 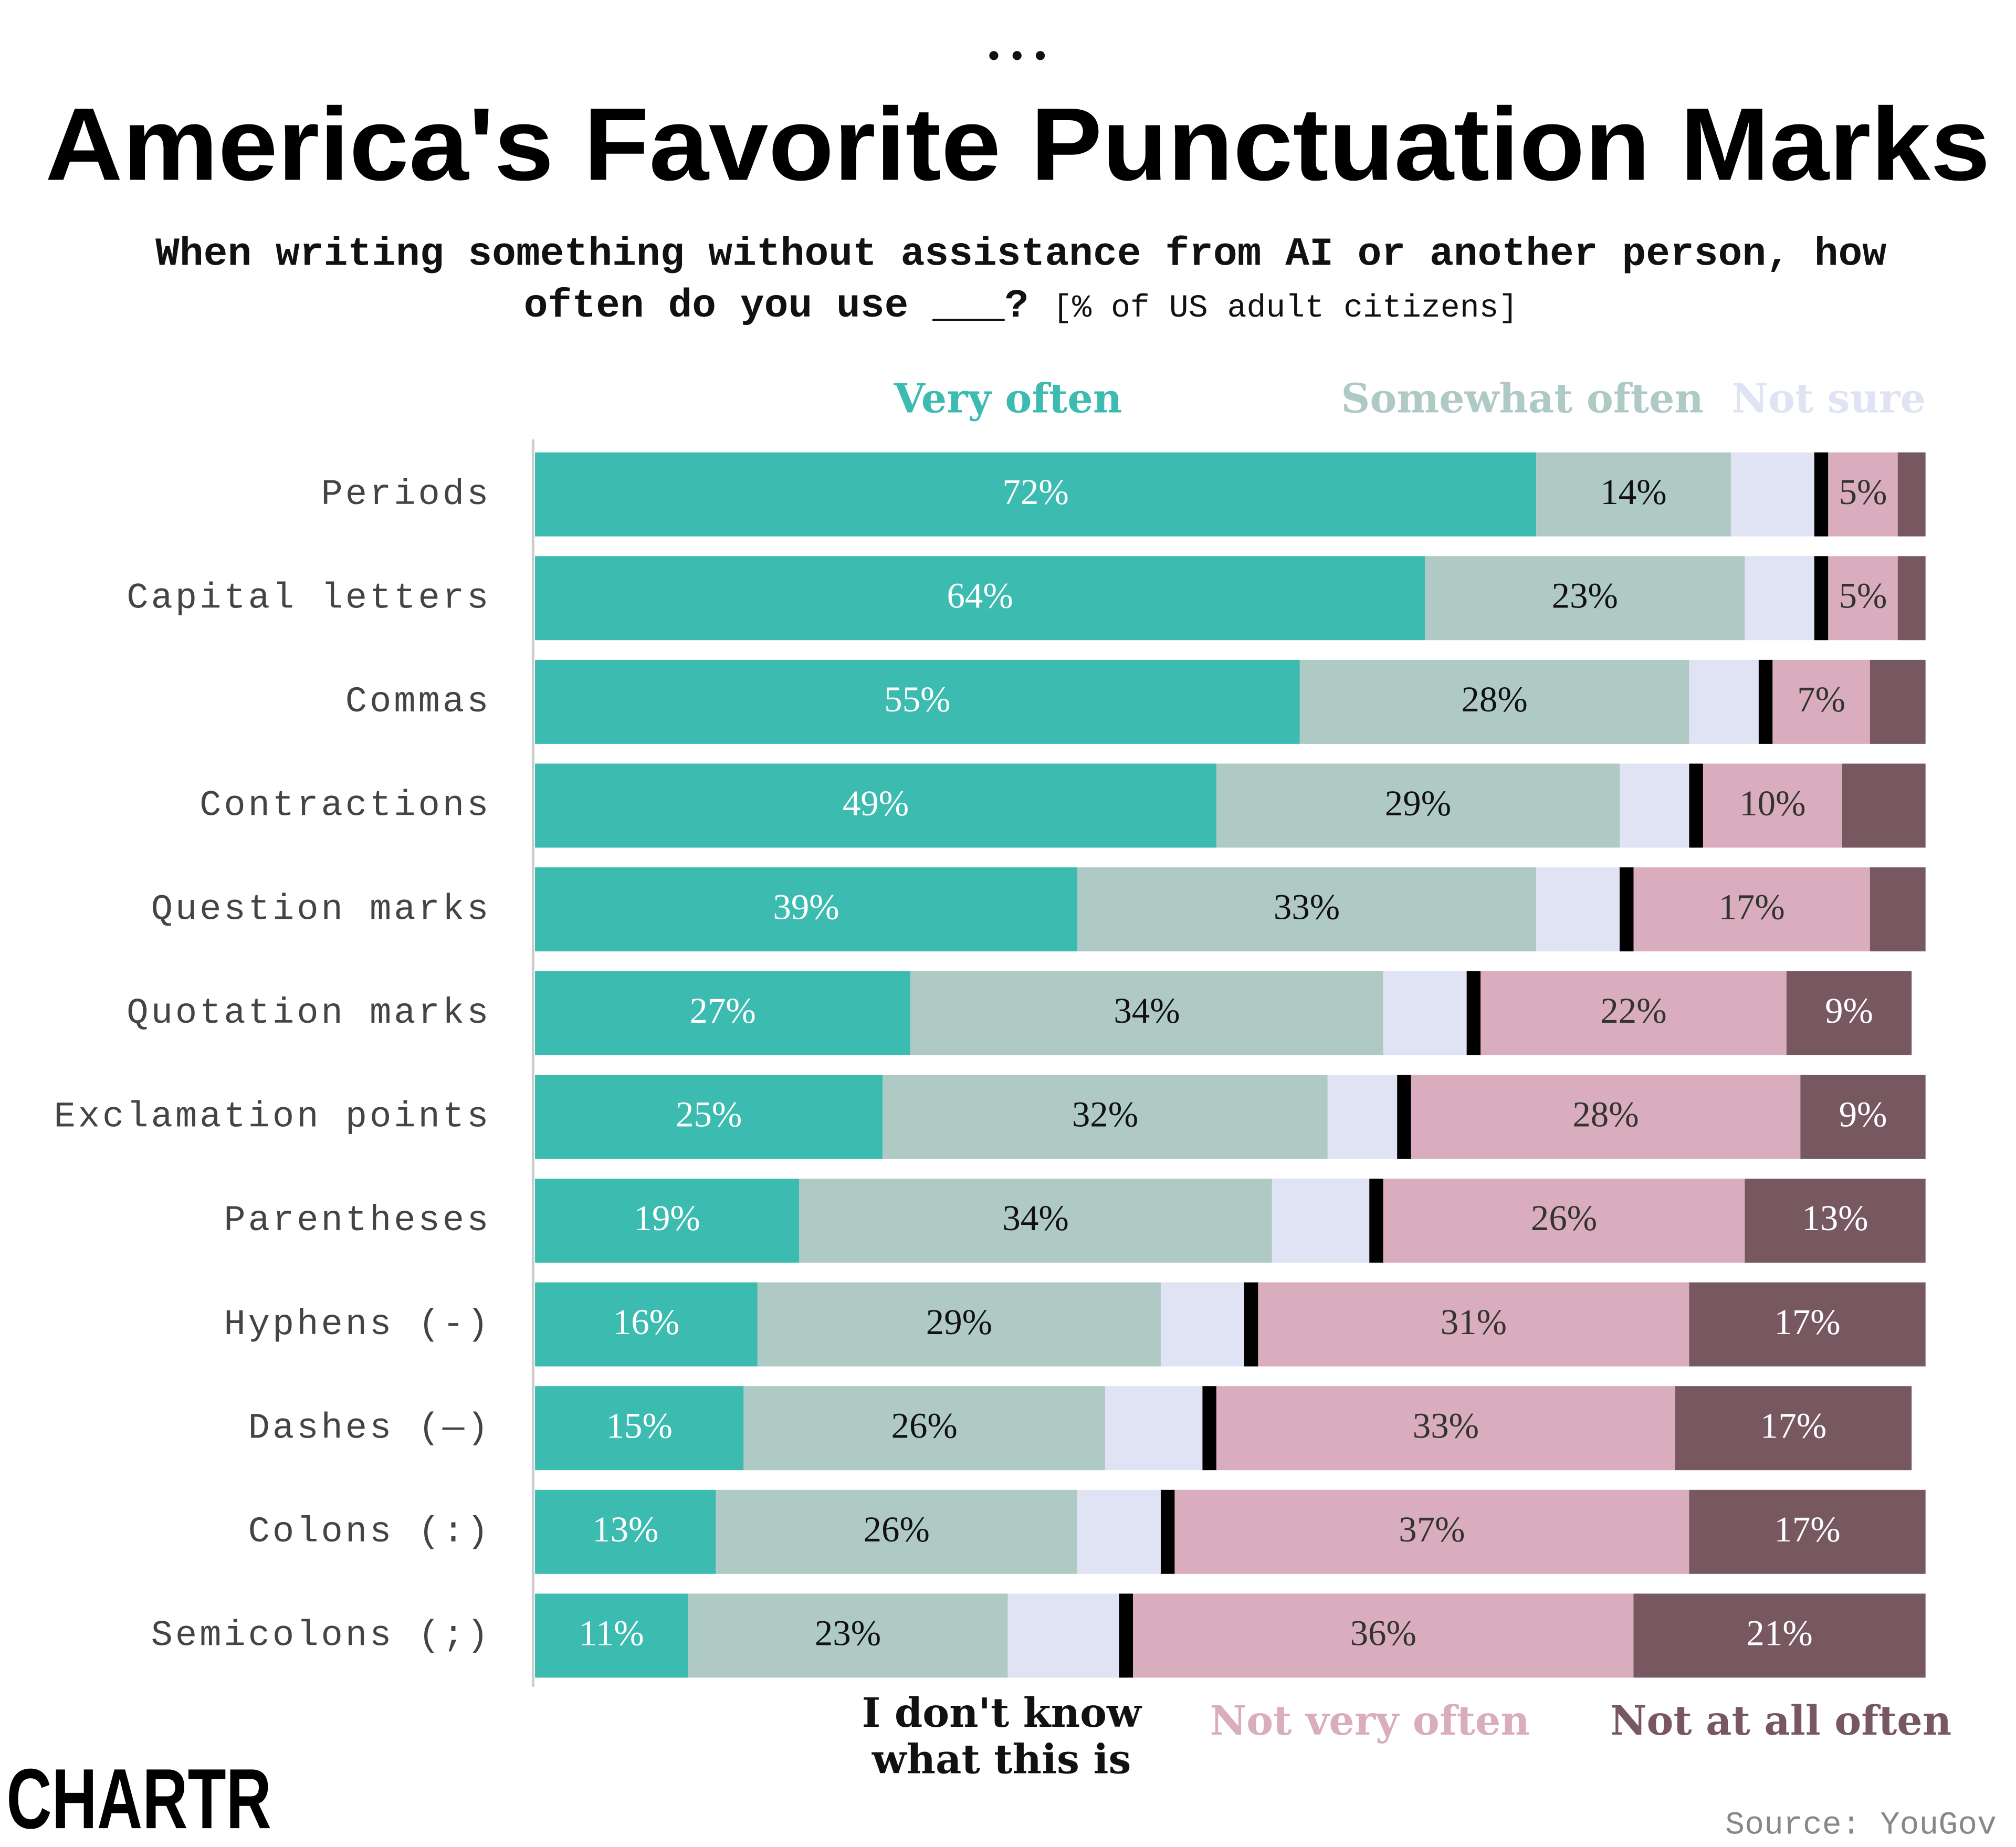 What do you see at coordinates (1017, 145) in the screenshot?
I see `chart-title: America's Favorite Punctuation Marks` at bounding box center [1017, 145].